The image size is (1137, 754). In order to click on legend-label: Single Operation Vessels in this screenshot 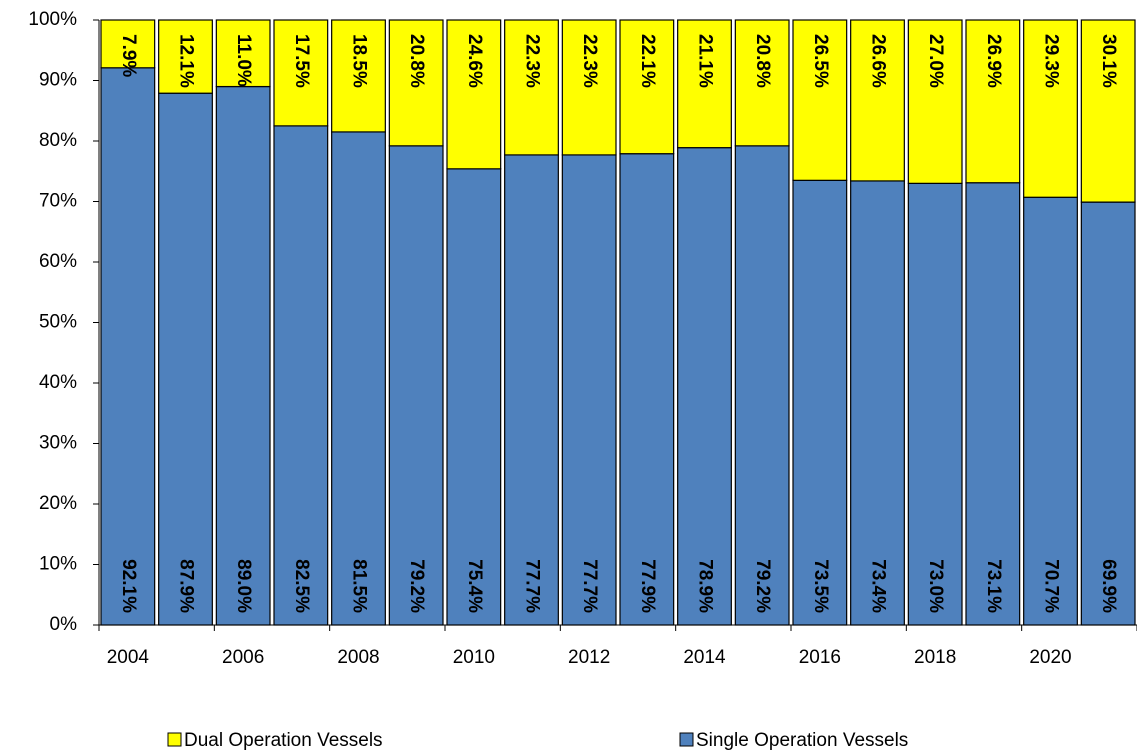, I will do `click(802, 740)`.